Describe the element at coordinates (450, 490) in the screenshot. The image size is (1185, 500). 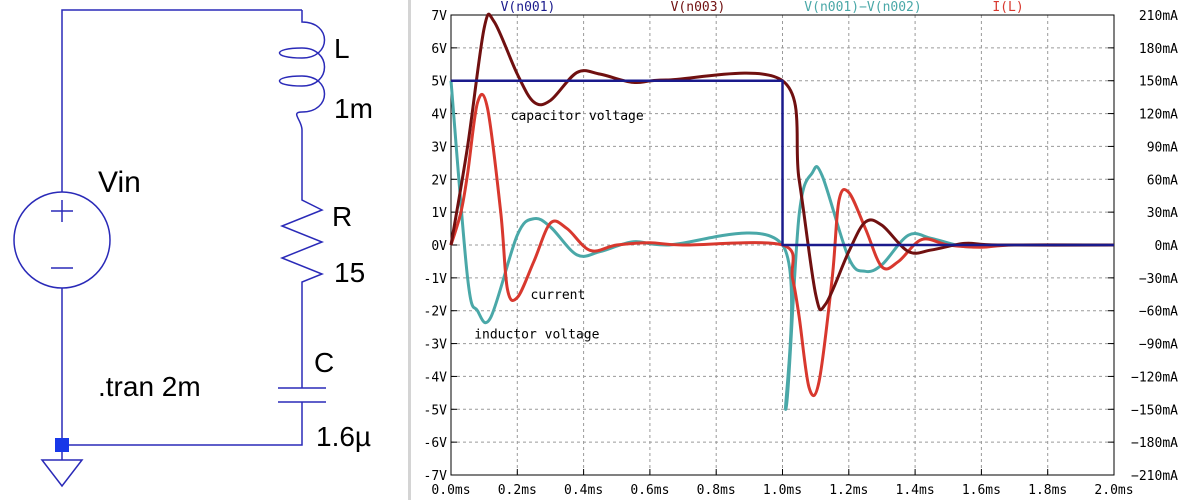
I see `x-tick-label: 0.0ms` at that location.